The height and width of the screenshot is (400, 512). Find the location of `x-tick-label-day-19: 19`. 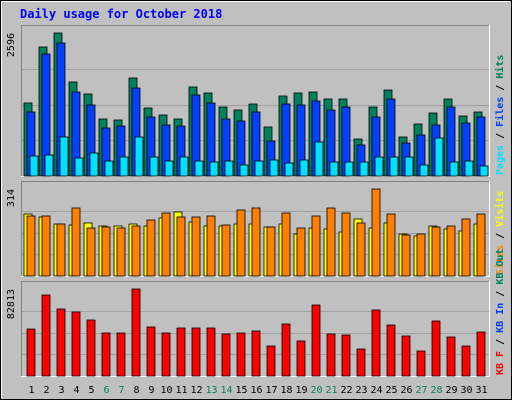

x-tick-label-day-19: 19 is located at coordinates (301, 390).